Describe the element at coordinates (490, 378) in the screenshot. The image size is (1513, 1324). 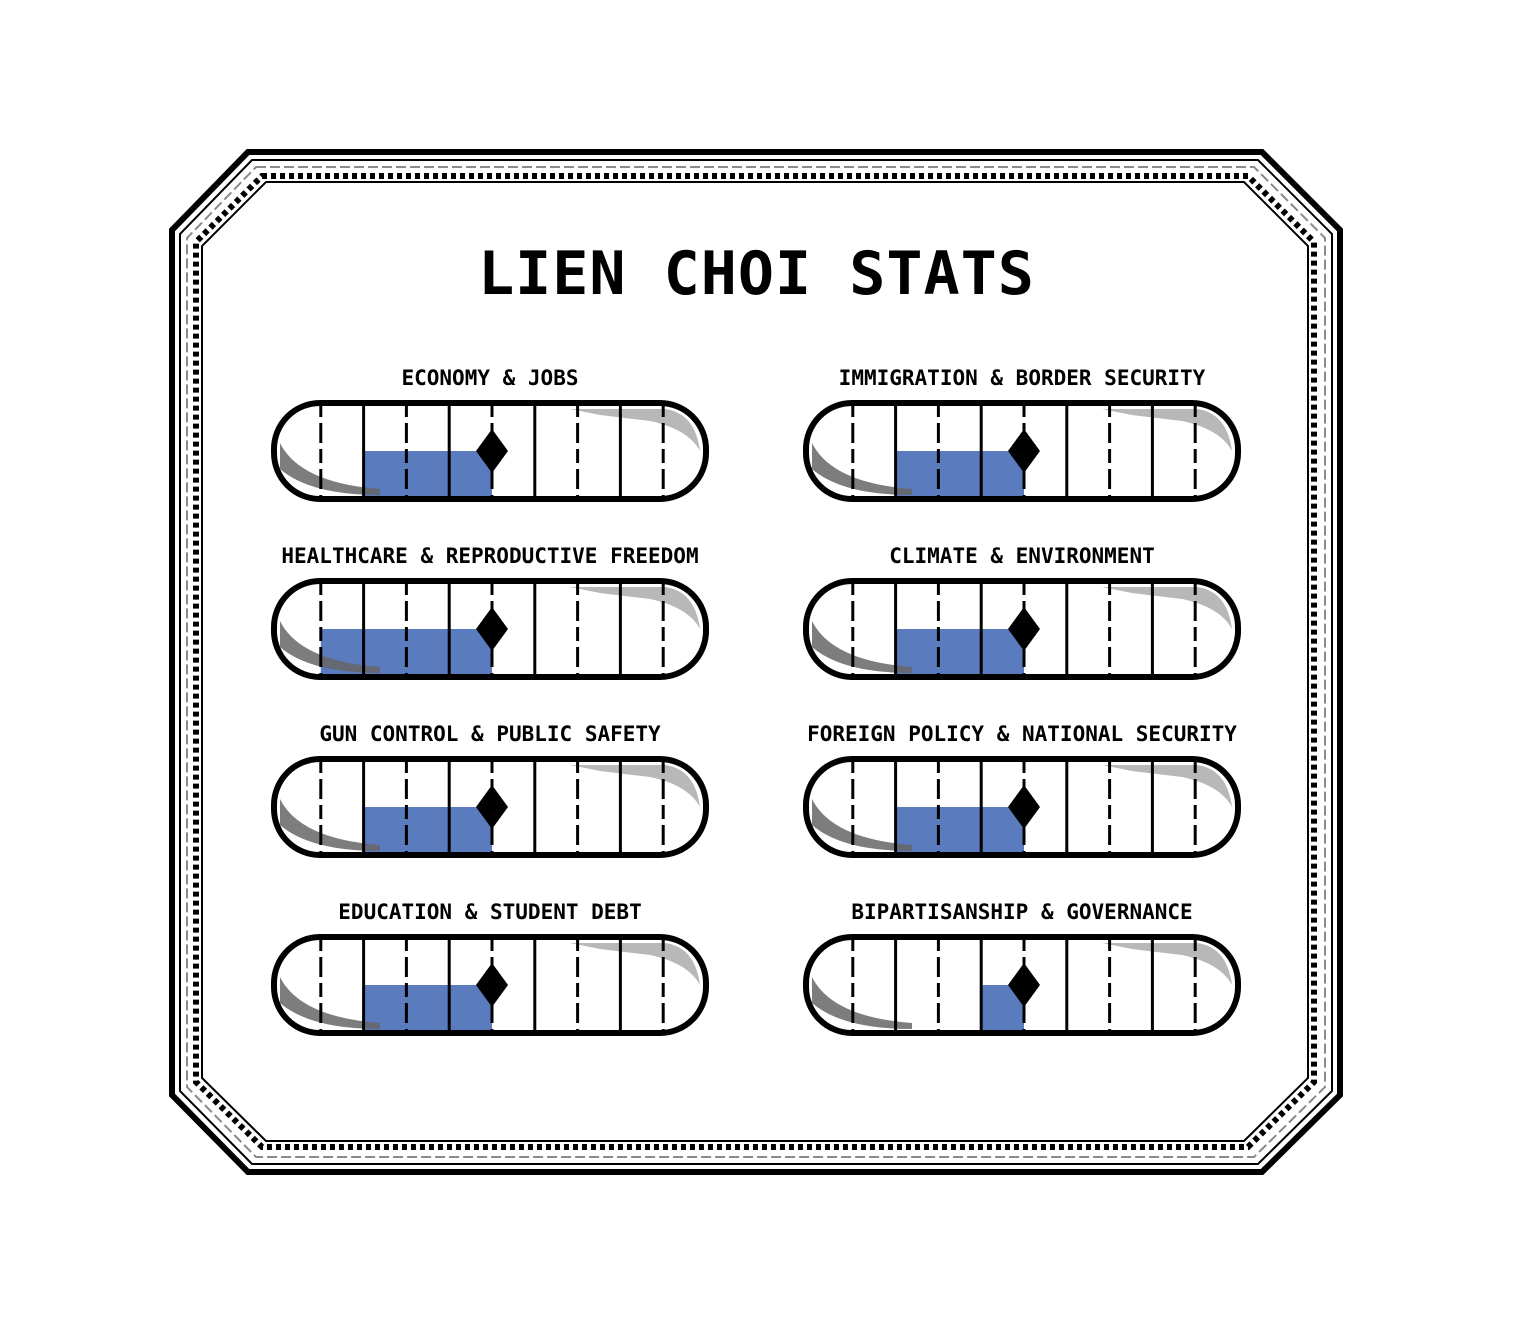
I see `stat-label-economy-and-jobs: ECONOMY & JOBS` at that location.